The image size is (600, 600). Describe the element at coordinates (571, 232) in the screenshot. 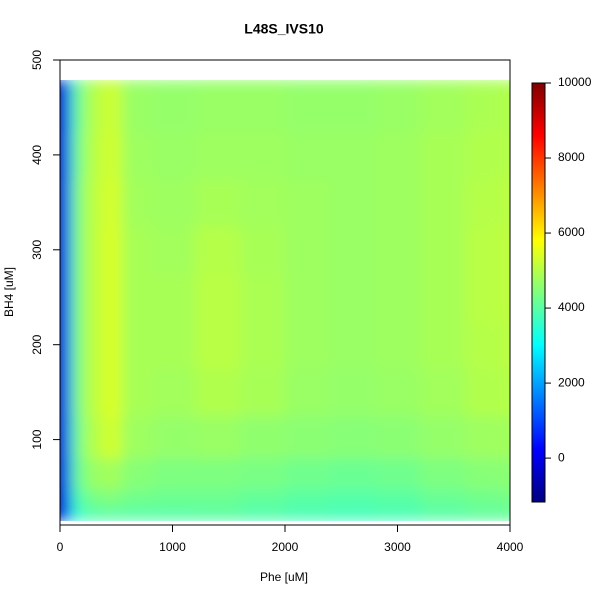

I see `colorbar-tick-label: 6000` at that location.